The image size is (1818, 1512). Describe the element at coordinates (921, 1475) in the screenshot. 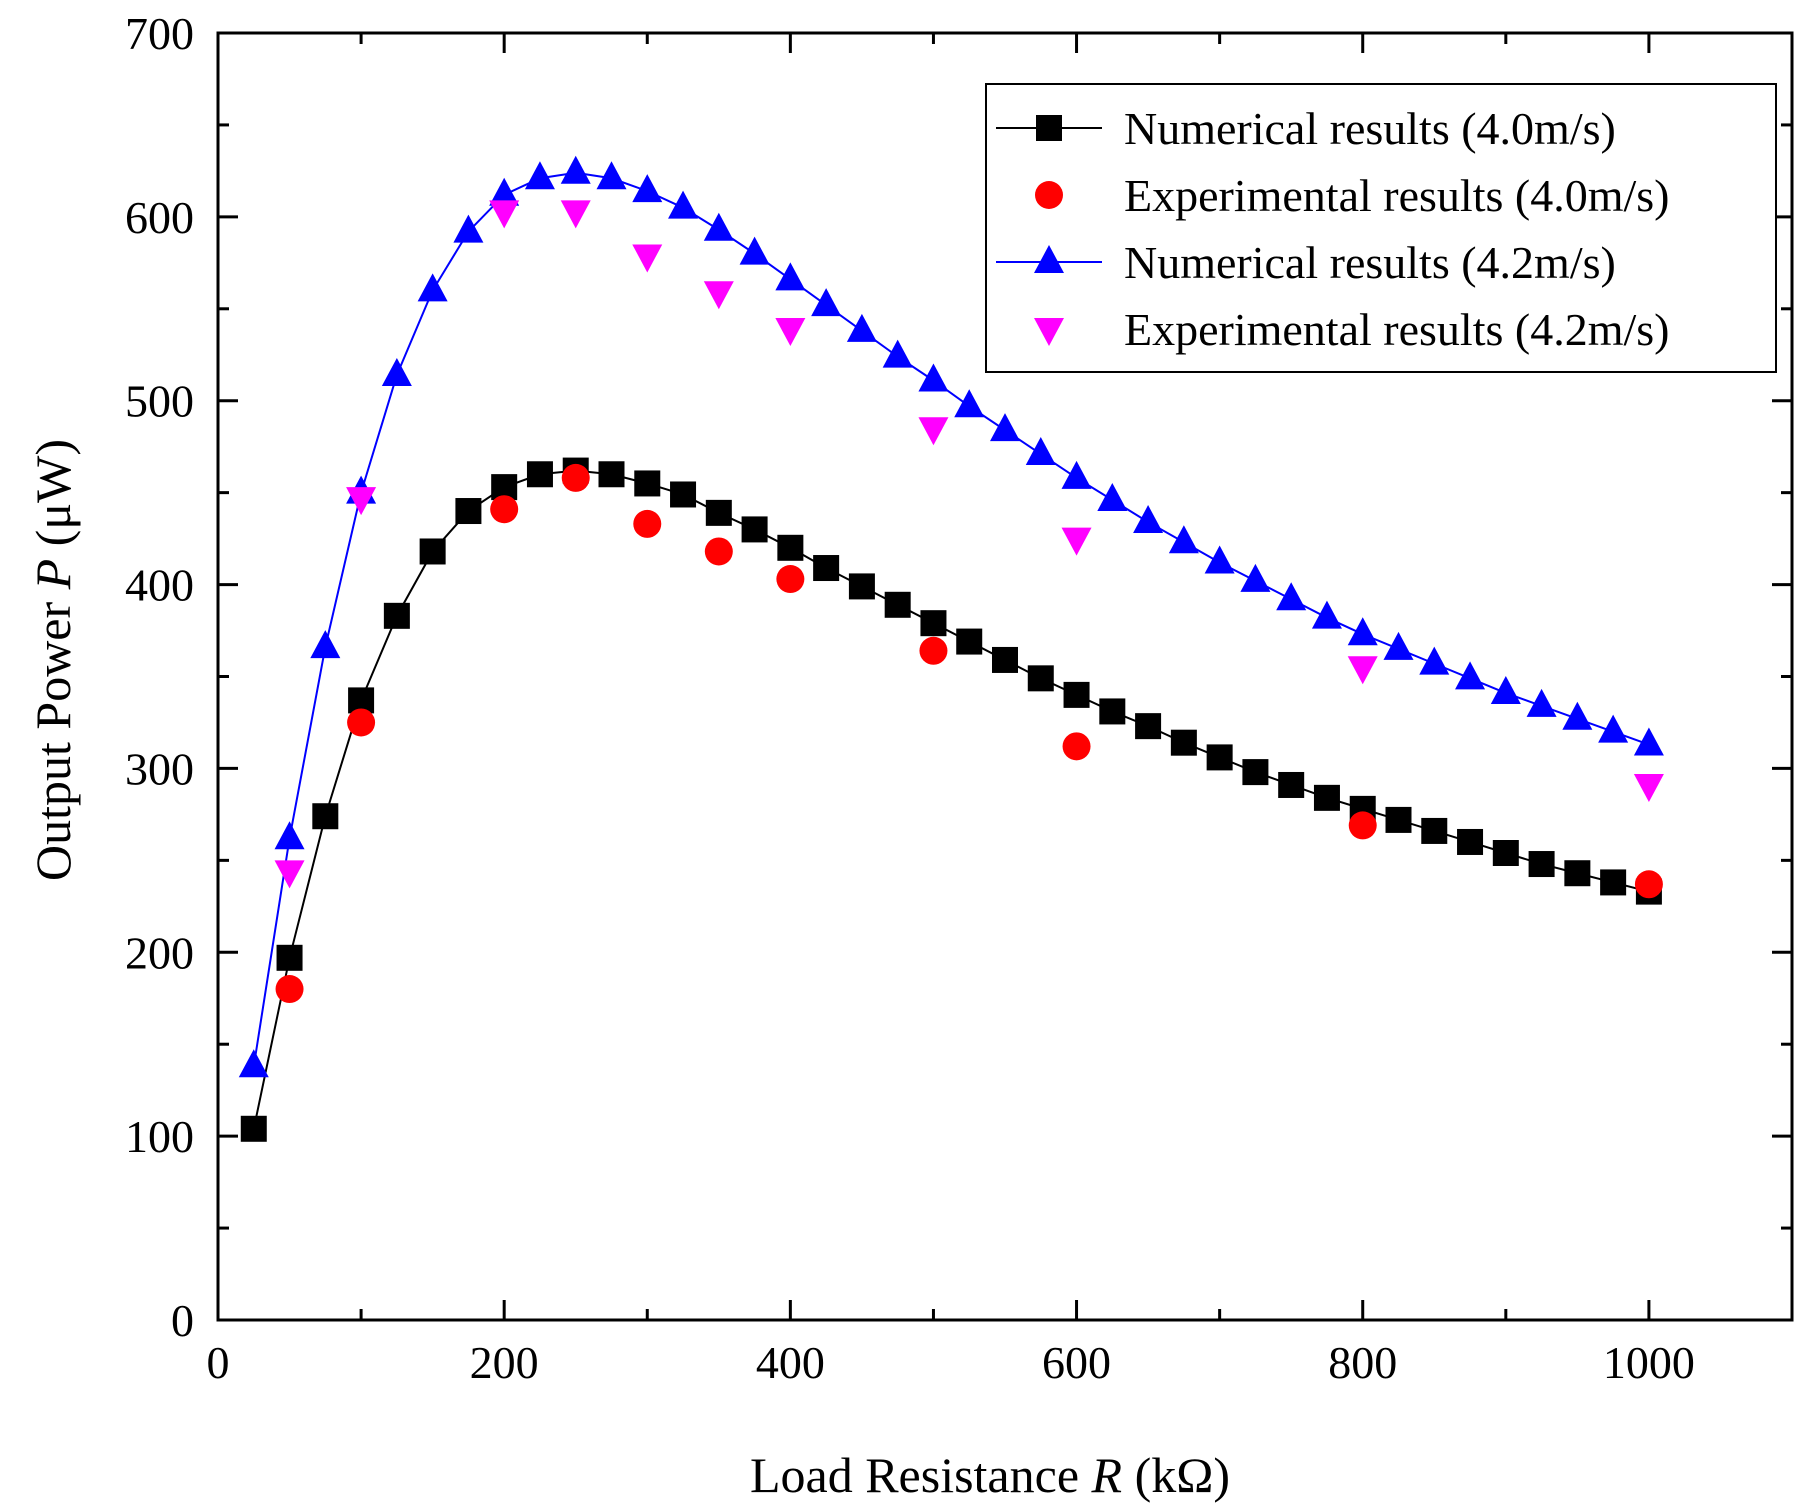

I see `x-axis-title-prefix: Load Resistance` at that location.